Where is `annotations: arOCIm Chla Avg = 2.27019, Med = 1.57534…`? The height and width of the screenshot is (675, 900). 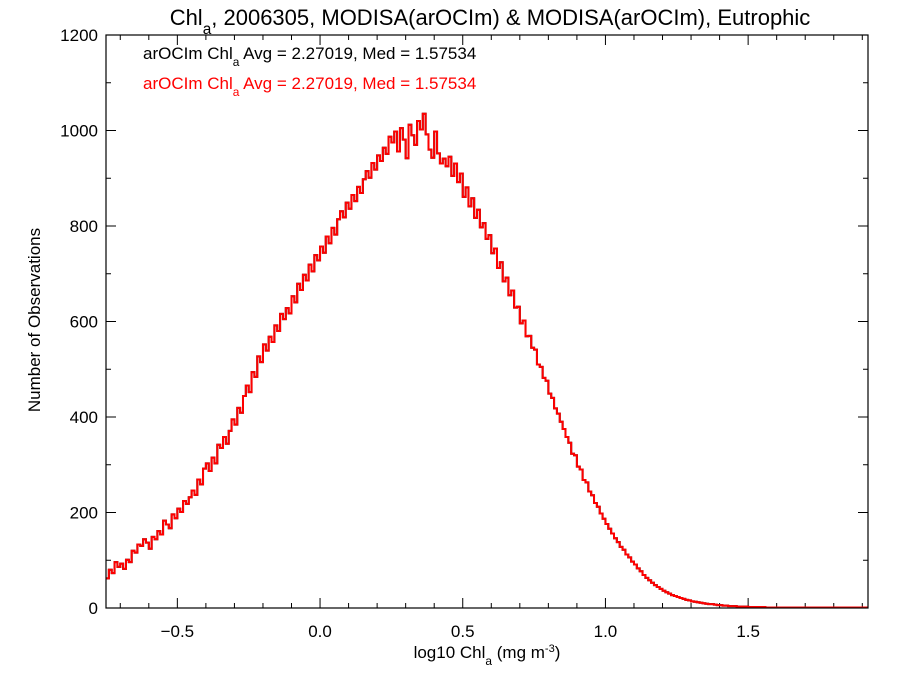 annotations: arOCIm Chla Avg = 2.27019, Med = 1.57534… is located at coordinates (309, 71).